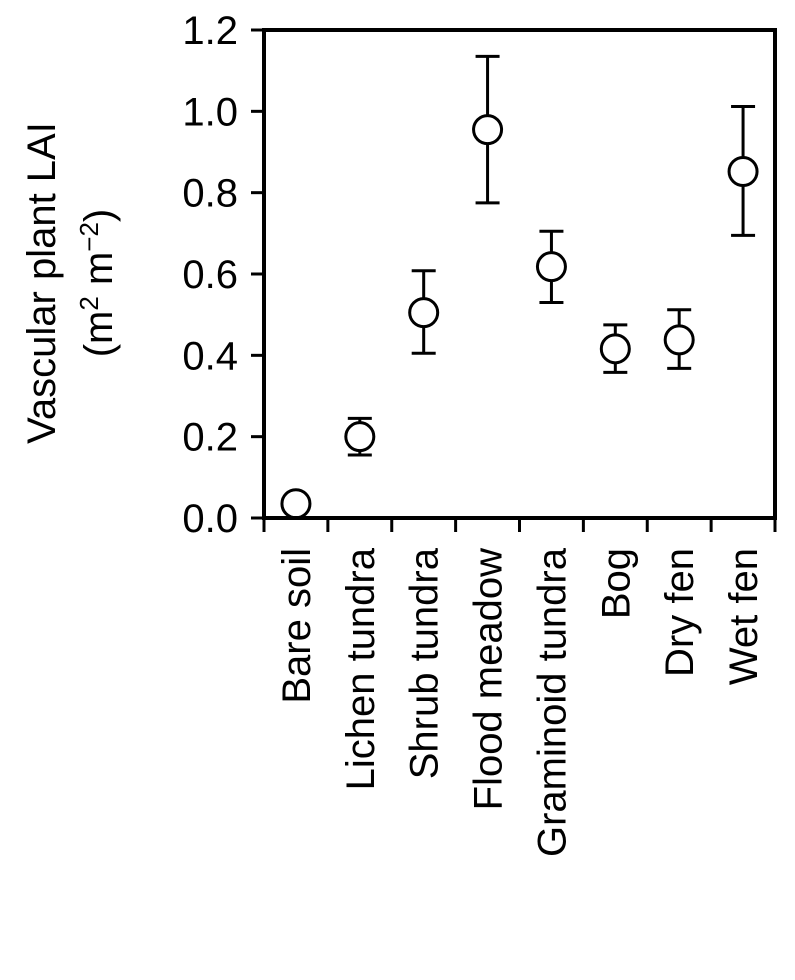  What do you see at coordinates (680, 612) in the screenshot?
I see `x-tick-label: Dry fen` at bounding box center [680, 612].